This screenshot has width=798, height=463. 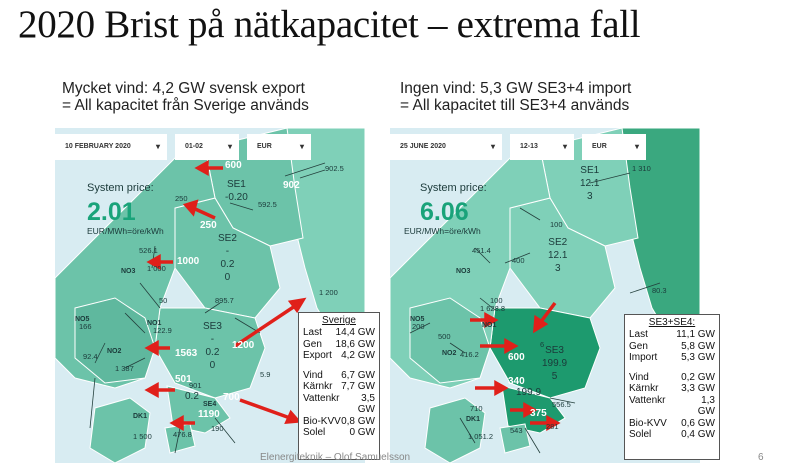 I want to click on flow-label: 375, so click(x=538, y=413).